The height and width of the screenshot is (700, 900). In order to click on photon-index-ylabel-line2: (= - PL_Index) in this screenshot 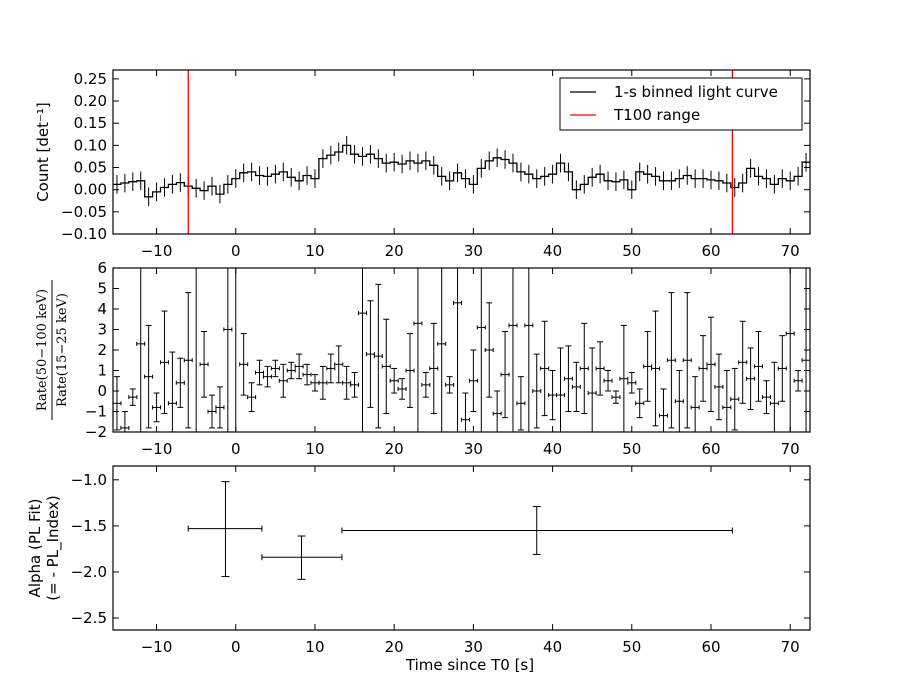, I will do `click(53, 547)`.